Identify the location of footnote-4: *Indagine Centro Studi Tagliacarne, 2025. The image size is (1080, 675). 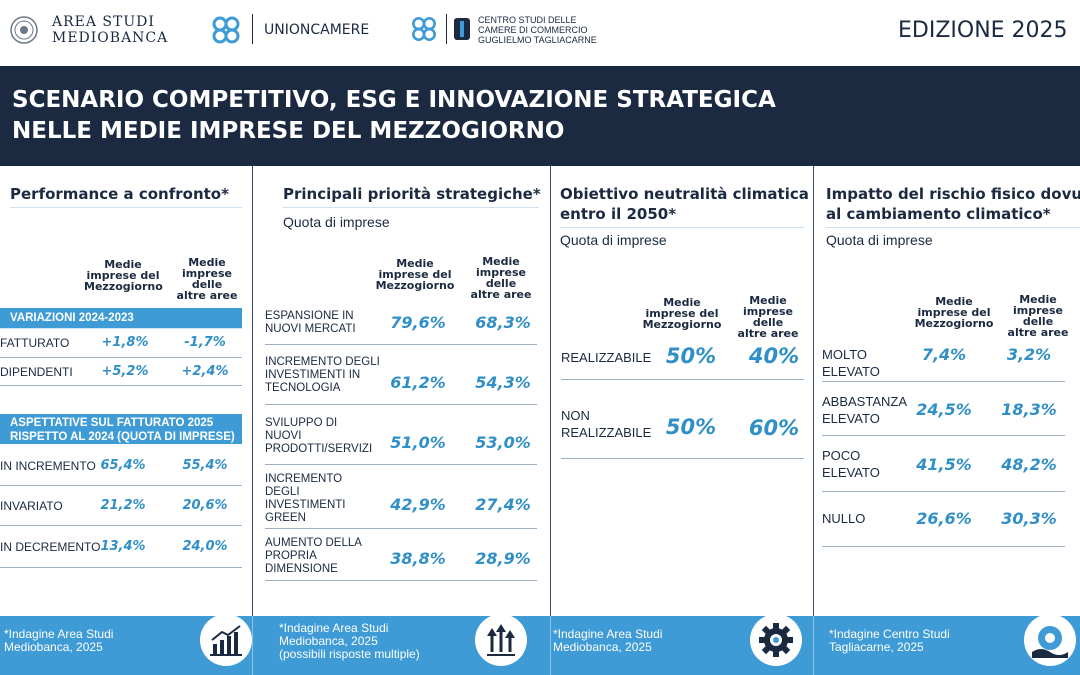
(889, 640).